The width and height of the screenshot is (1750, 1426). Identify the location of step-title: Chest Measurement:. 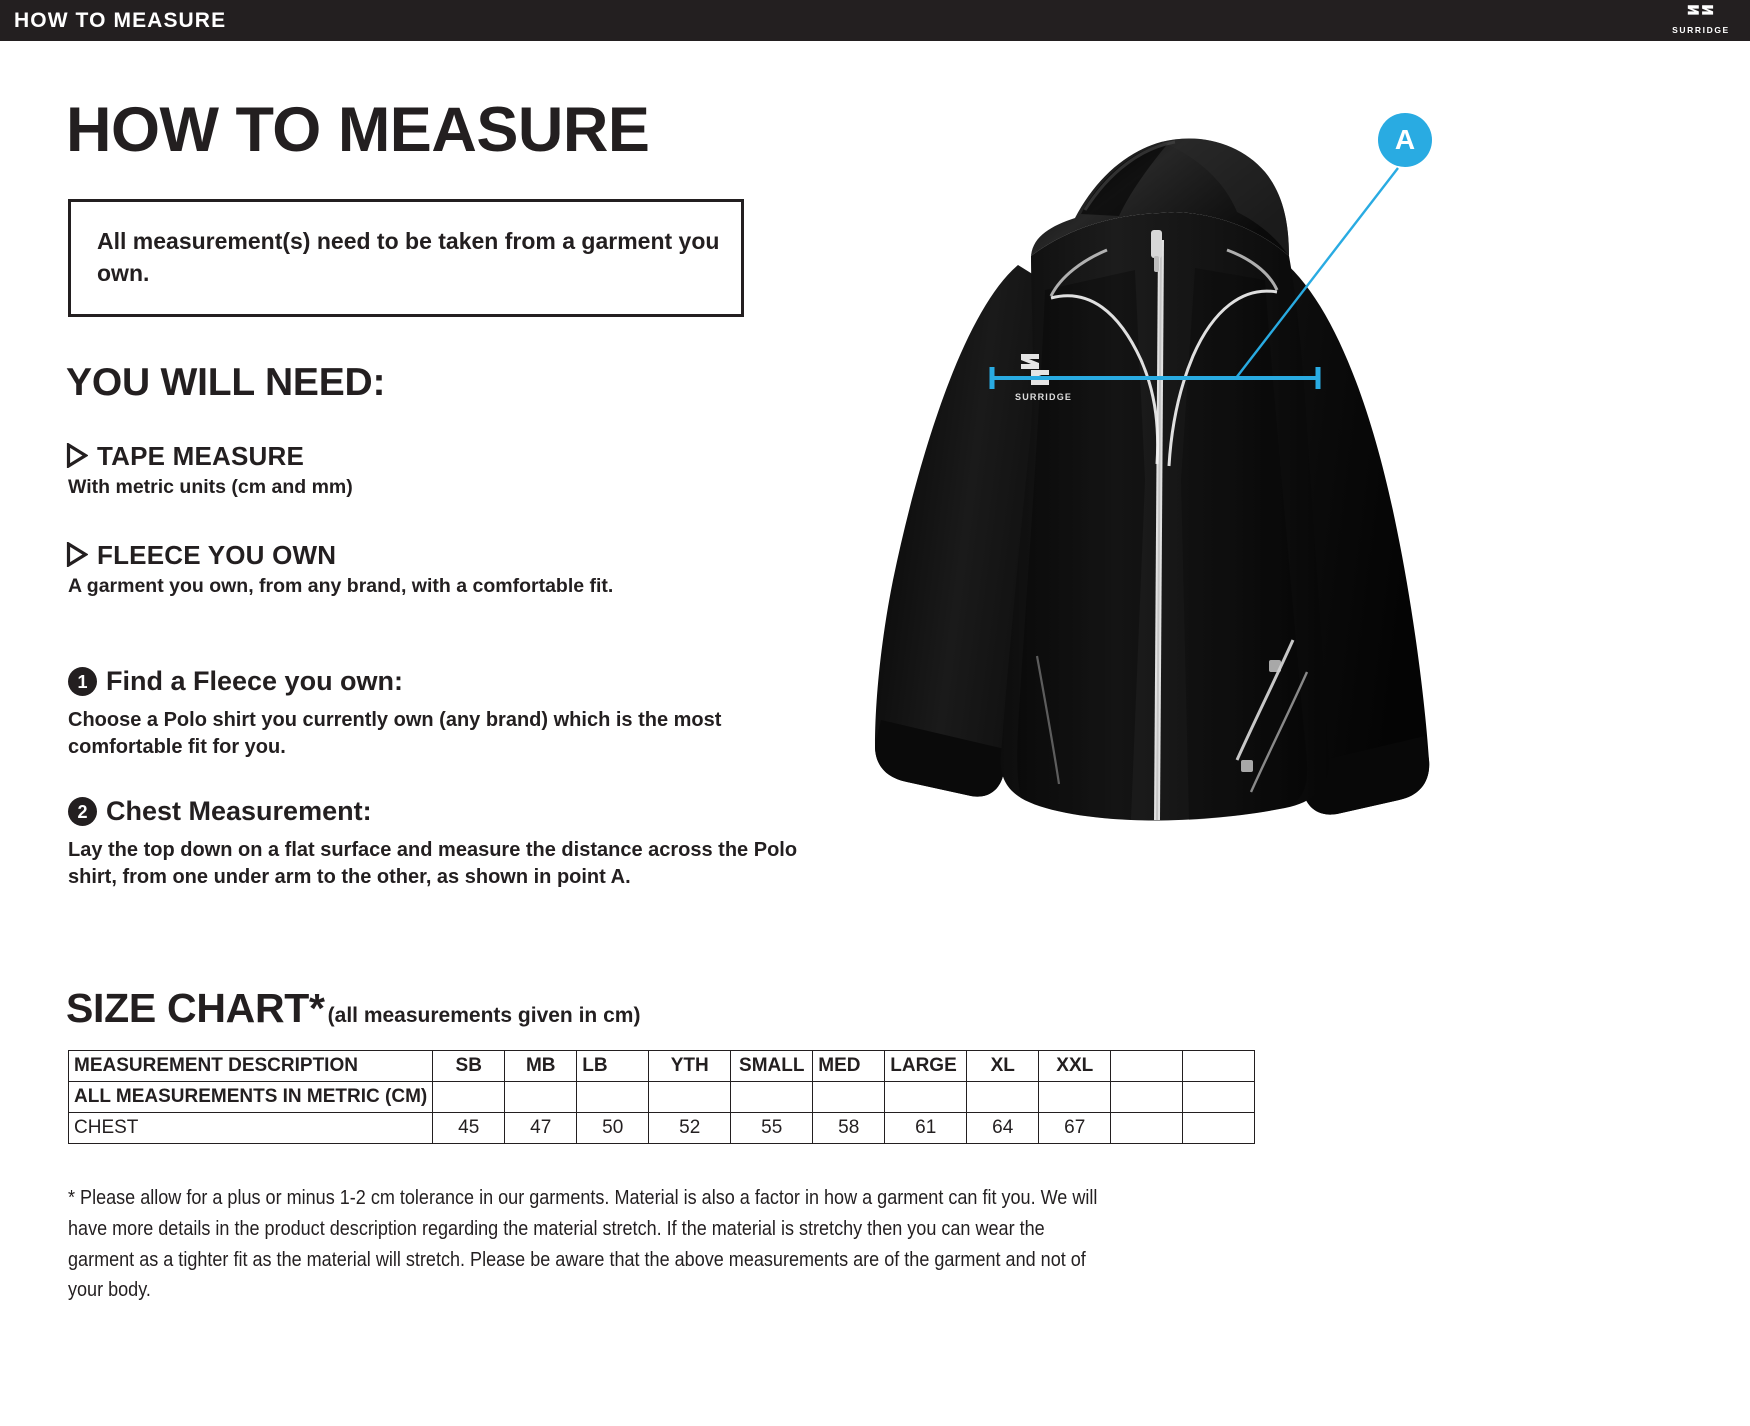
(239, 811).